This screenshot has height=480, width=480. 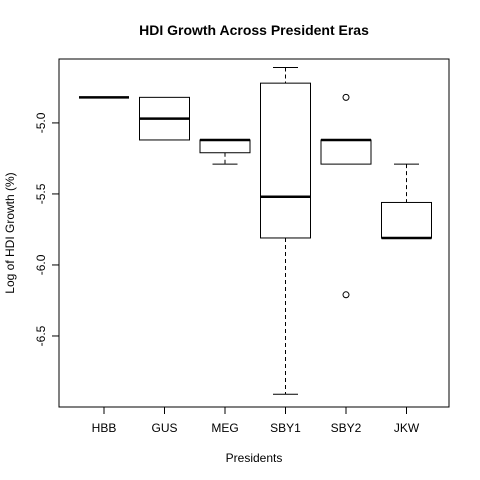 I want to click on x-axis-label: Presidents, so click(x=254, y=458).